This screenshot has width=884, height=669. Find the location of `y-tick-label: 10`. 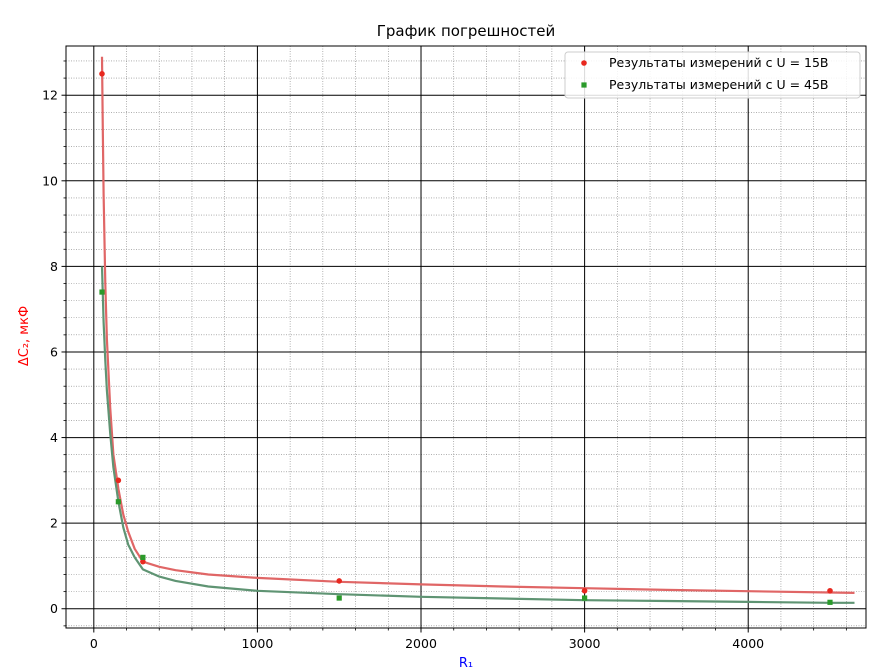

y-tick-label: 10 is located at coordinates (50, 180).